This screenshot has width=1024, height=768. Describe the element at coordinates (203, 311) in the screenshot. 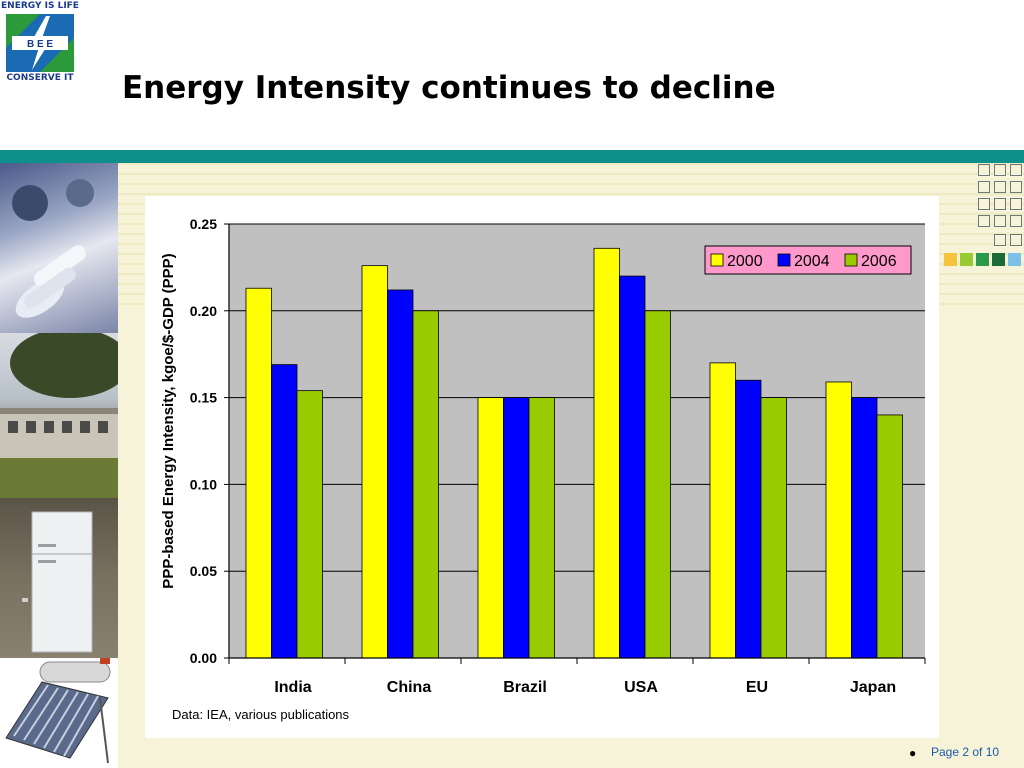

I see `y-tick-label: 0.20` at that location.